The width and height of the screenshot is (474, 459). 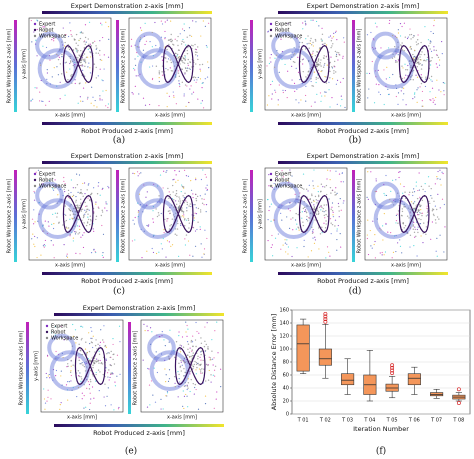 What do you see at coordinates (35, 30) in the screenshot?
I see `legend-marker` at bounding box center [35, 30].